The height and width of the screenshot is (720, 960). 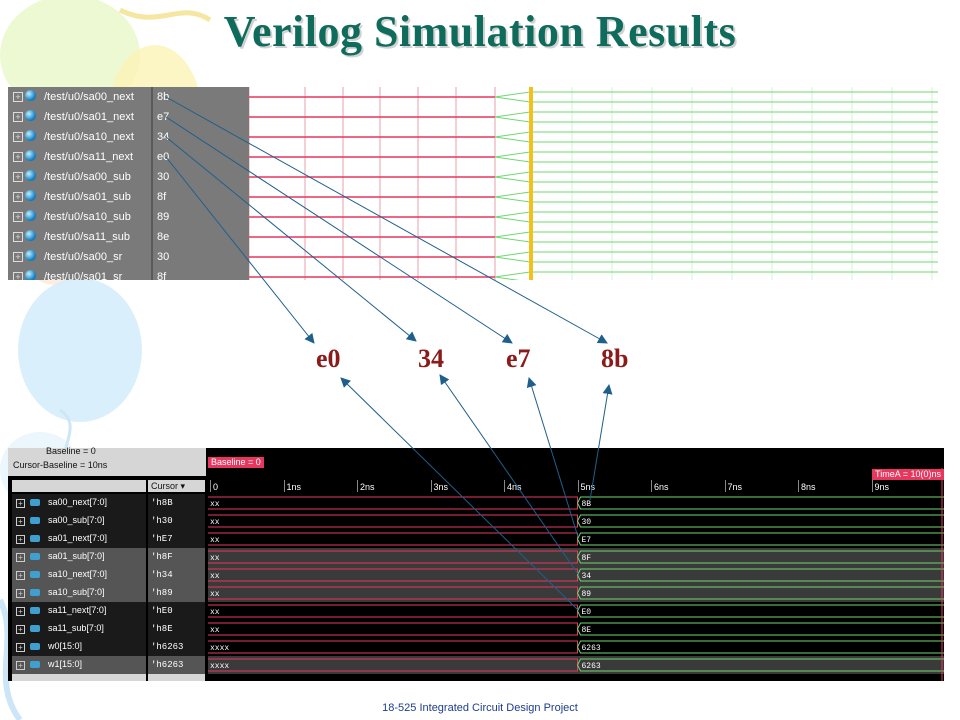 I want to click on bottom-signal-row: + sa00_sub[7:0], so click(x=79, y=521).